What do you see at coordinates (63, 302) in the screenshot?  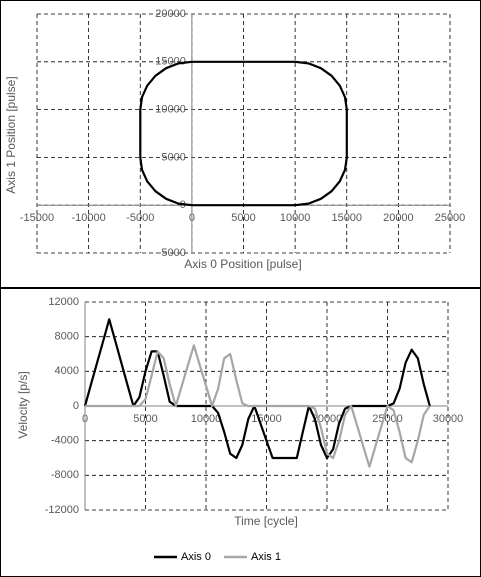 I see `y-tick-label: 12000` at bounding box center [63, 302].